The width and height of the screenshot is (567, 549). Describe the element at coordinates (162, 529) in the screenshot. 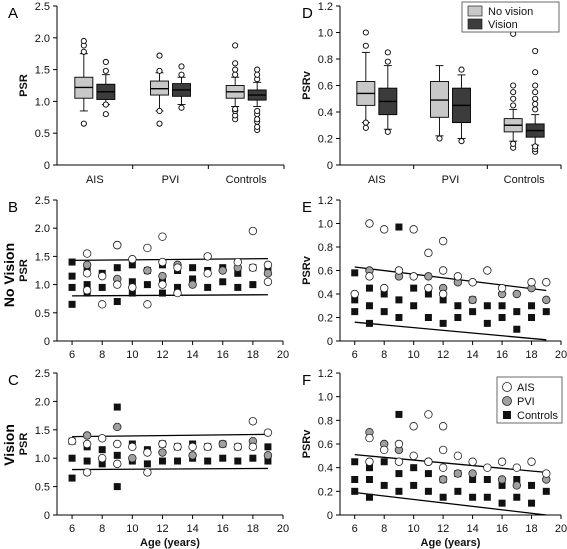

I see `x-tick-label: 12` at that location.